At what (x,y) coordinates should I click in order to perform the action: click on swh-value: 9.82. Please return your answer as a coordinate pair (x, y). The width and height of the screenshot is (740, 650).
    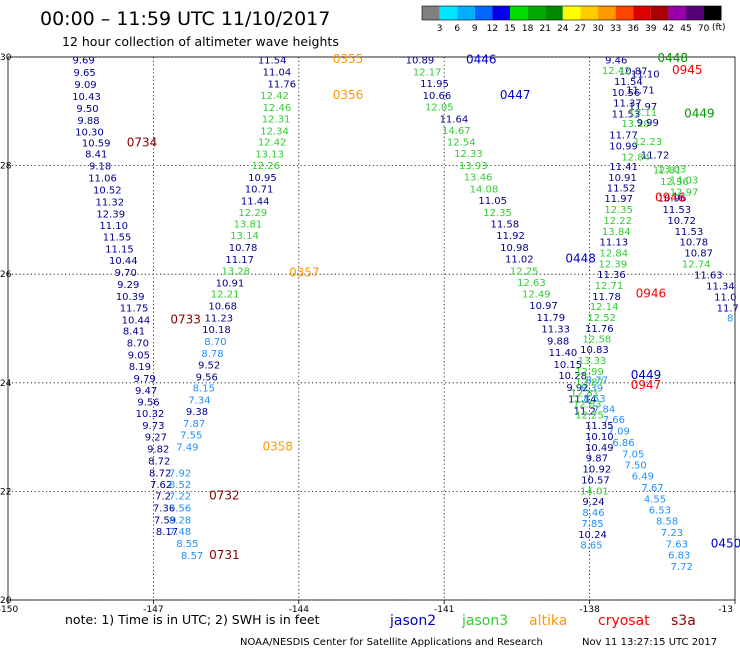
    Looking at the image, I should click on (158, 450).